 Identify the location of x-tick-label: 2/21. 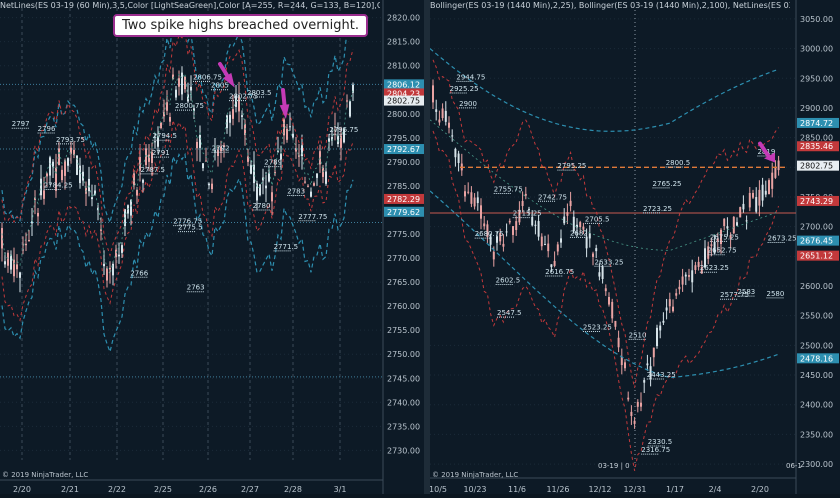
(70, 489).